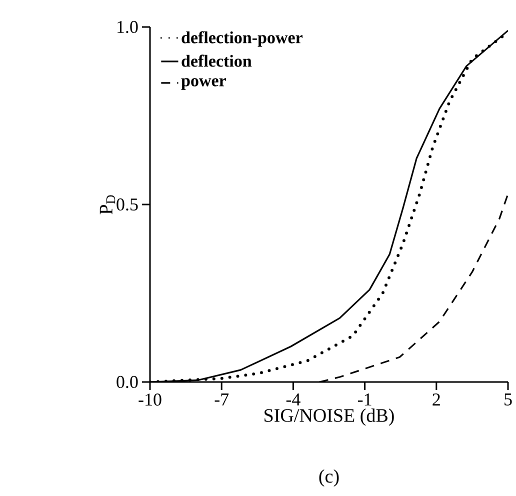  Describe the element at coordinates (436, 400) in the screenshot. I see `x-tick-label: 2` at that location.